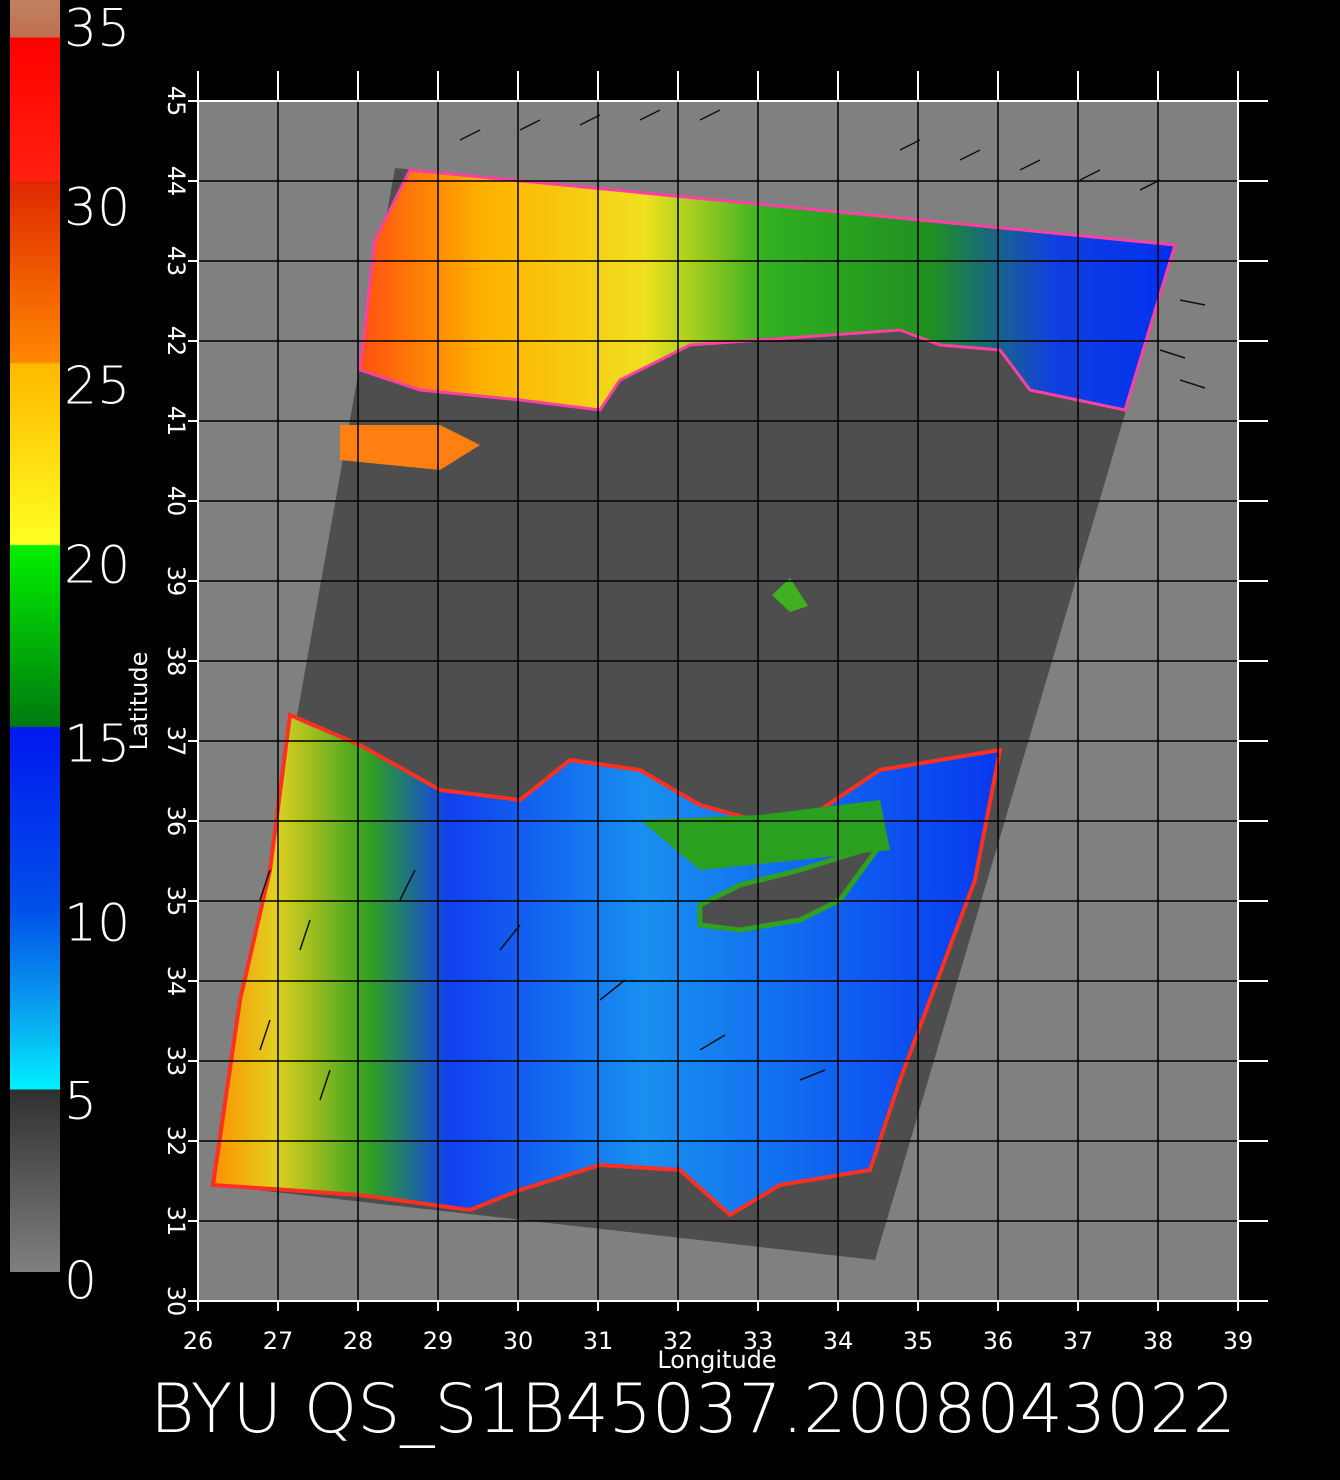 This screenshot has width=1340, height=1480. I want to click on x-tick-label: 35, so click(918, 1341).